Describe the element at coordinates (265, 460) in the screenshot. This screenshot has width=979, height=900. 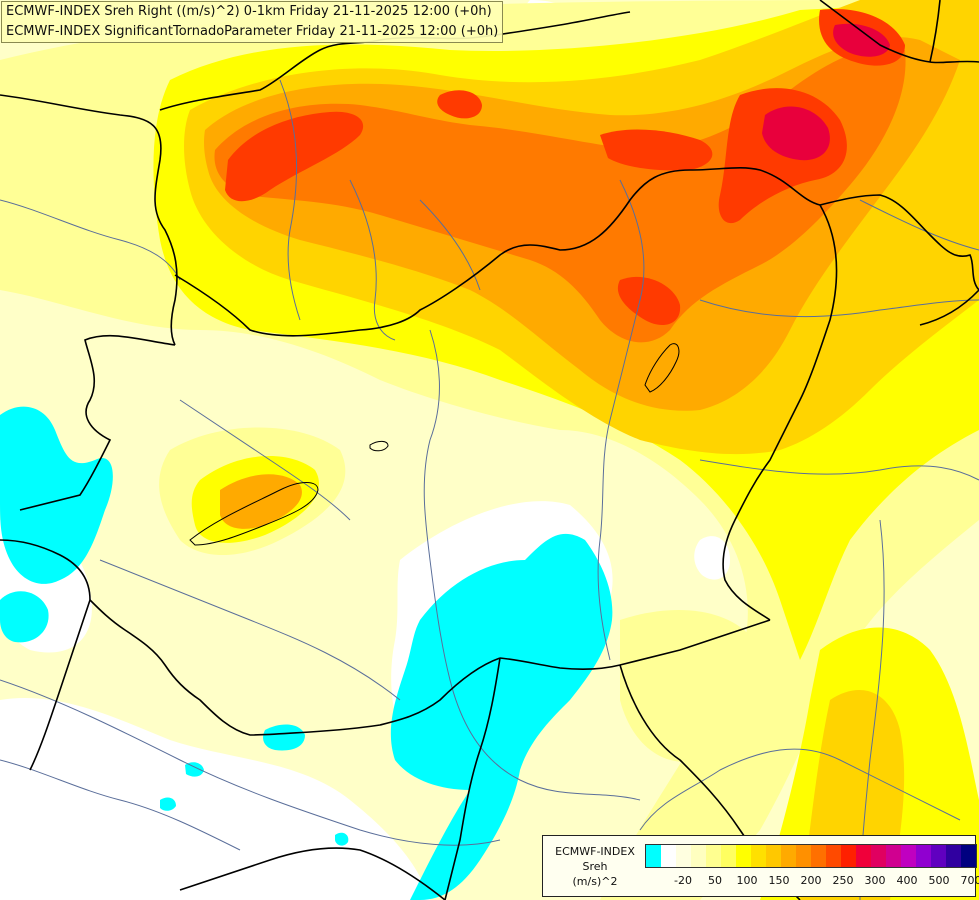
I see `river-raba` at that location.